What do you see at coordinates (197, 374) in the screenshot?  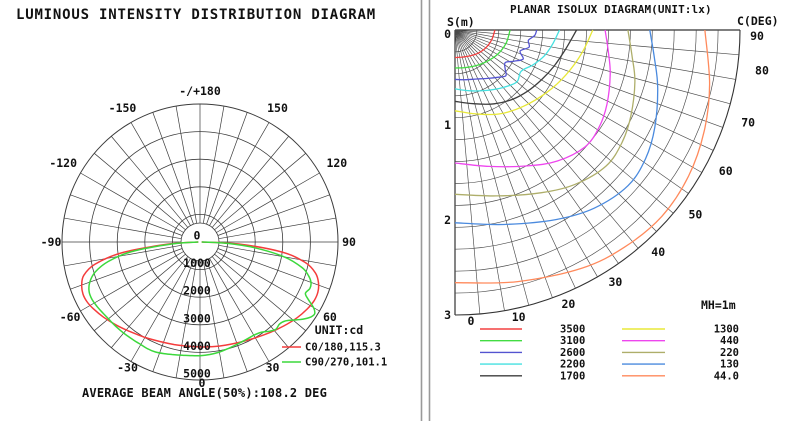 I see `polar-radial-label-5000: 5000` at bounding box center [197, 374].